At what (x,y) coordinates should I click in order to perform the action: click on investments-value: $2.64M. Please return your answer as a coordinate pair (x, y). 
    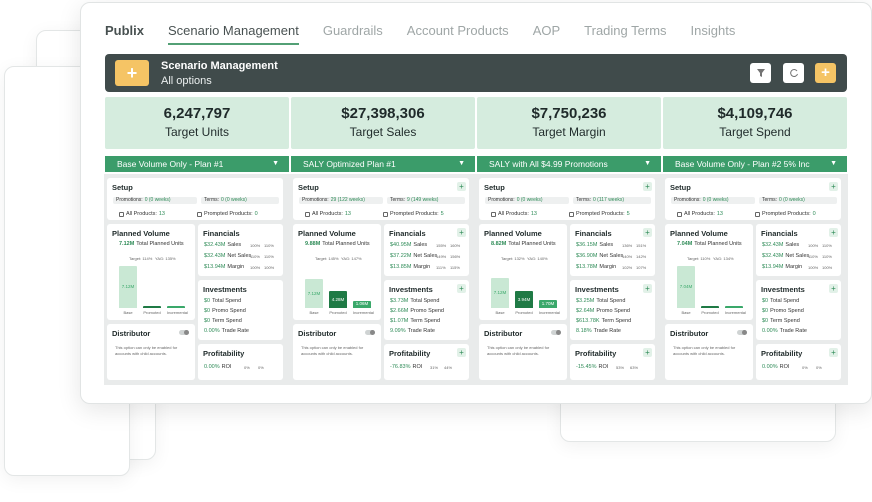
    Looking at the image, I should click on (585, 311).